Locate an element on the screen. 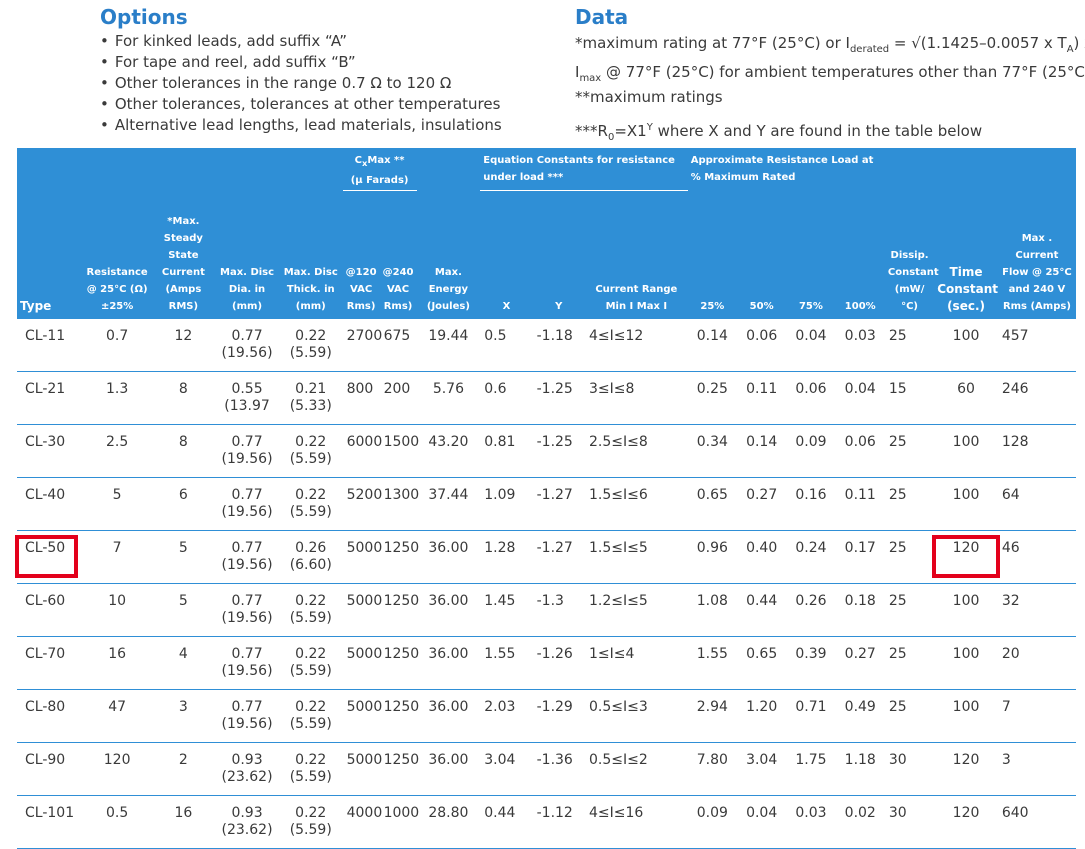 The width and height of the screenshot is (1085, 849). header-current: *Max. Steady State Current (Amps RMS) is located at coordinates (183, 254).